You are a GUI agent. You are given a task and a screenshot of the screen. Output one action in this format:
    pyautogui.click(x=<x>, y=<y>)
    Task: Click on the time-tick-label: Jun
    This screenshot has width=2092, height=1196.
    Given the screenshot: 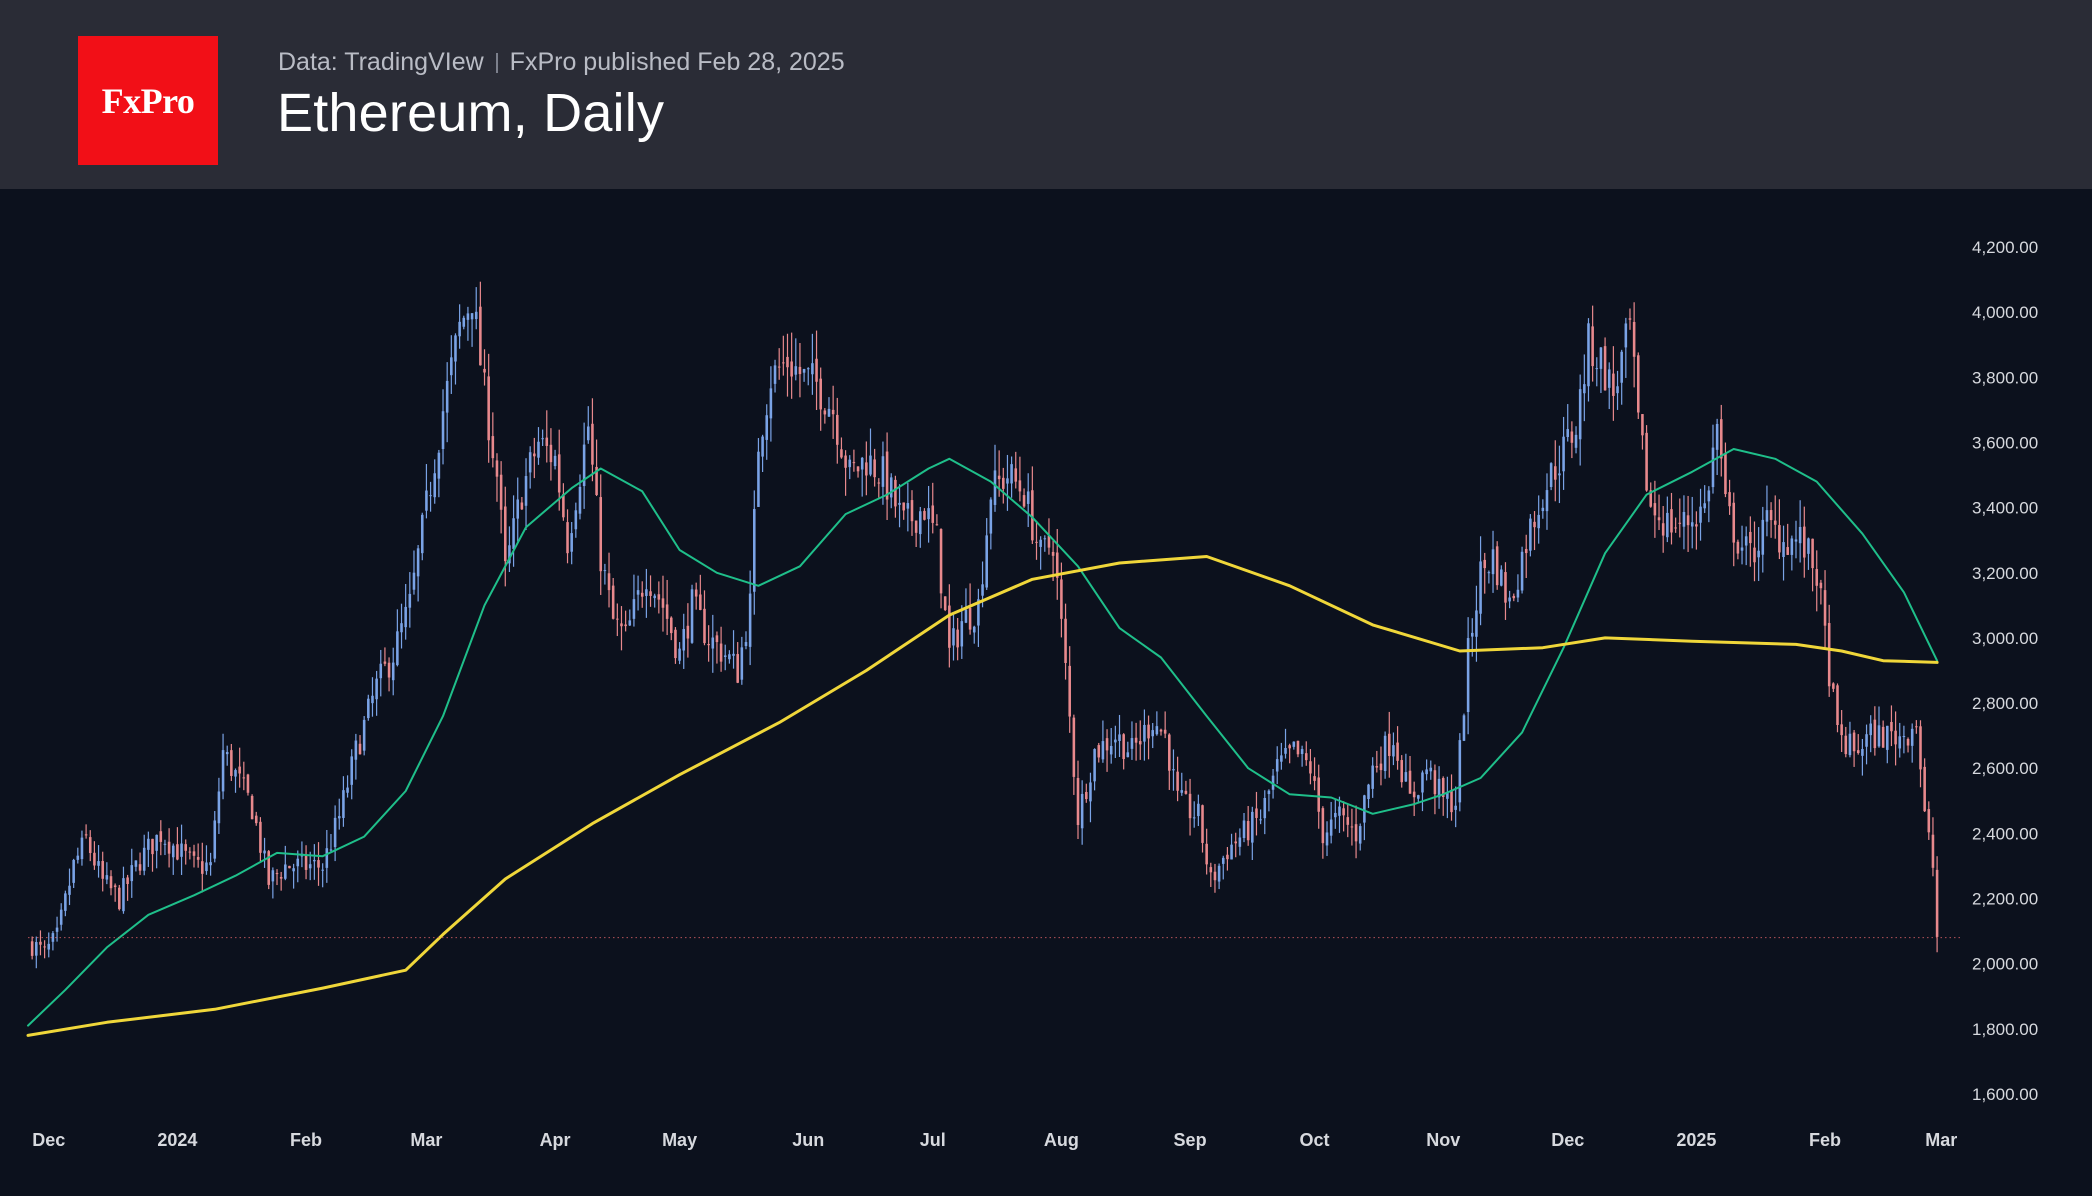 What is the action you would take?
    pyautogui.click(x=808, y=1140)
    